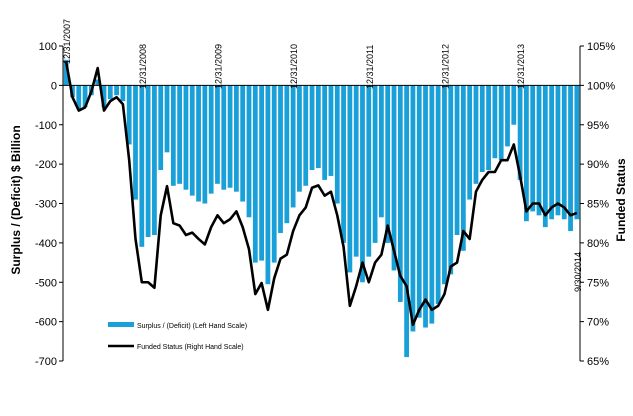 This screenshot has height=416, width=633. I want to click on date-label: 12/31/2008, so click(143, 66).